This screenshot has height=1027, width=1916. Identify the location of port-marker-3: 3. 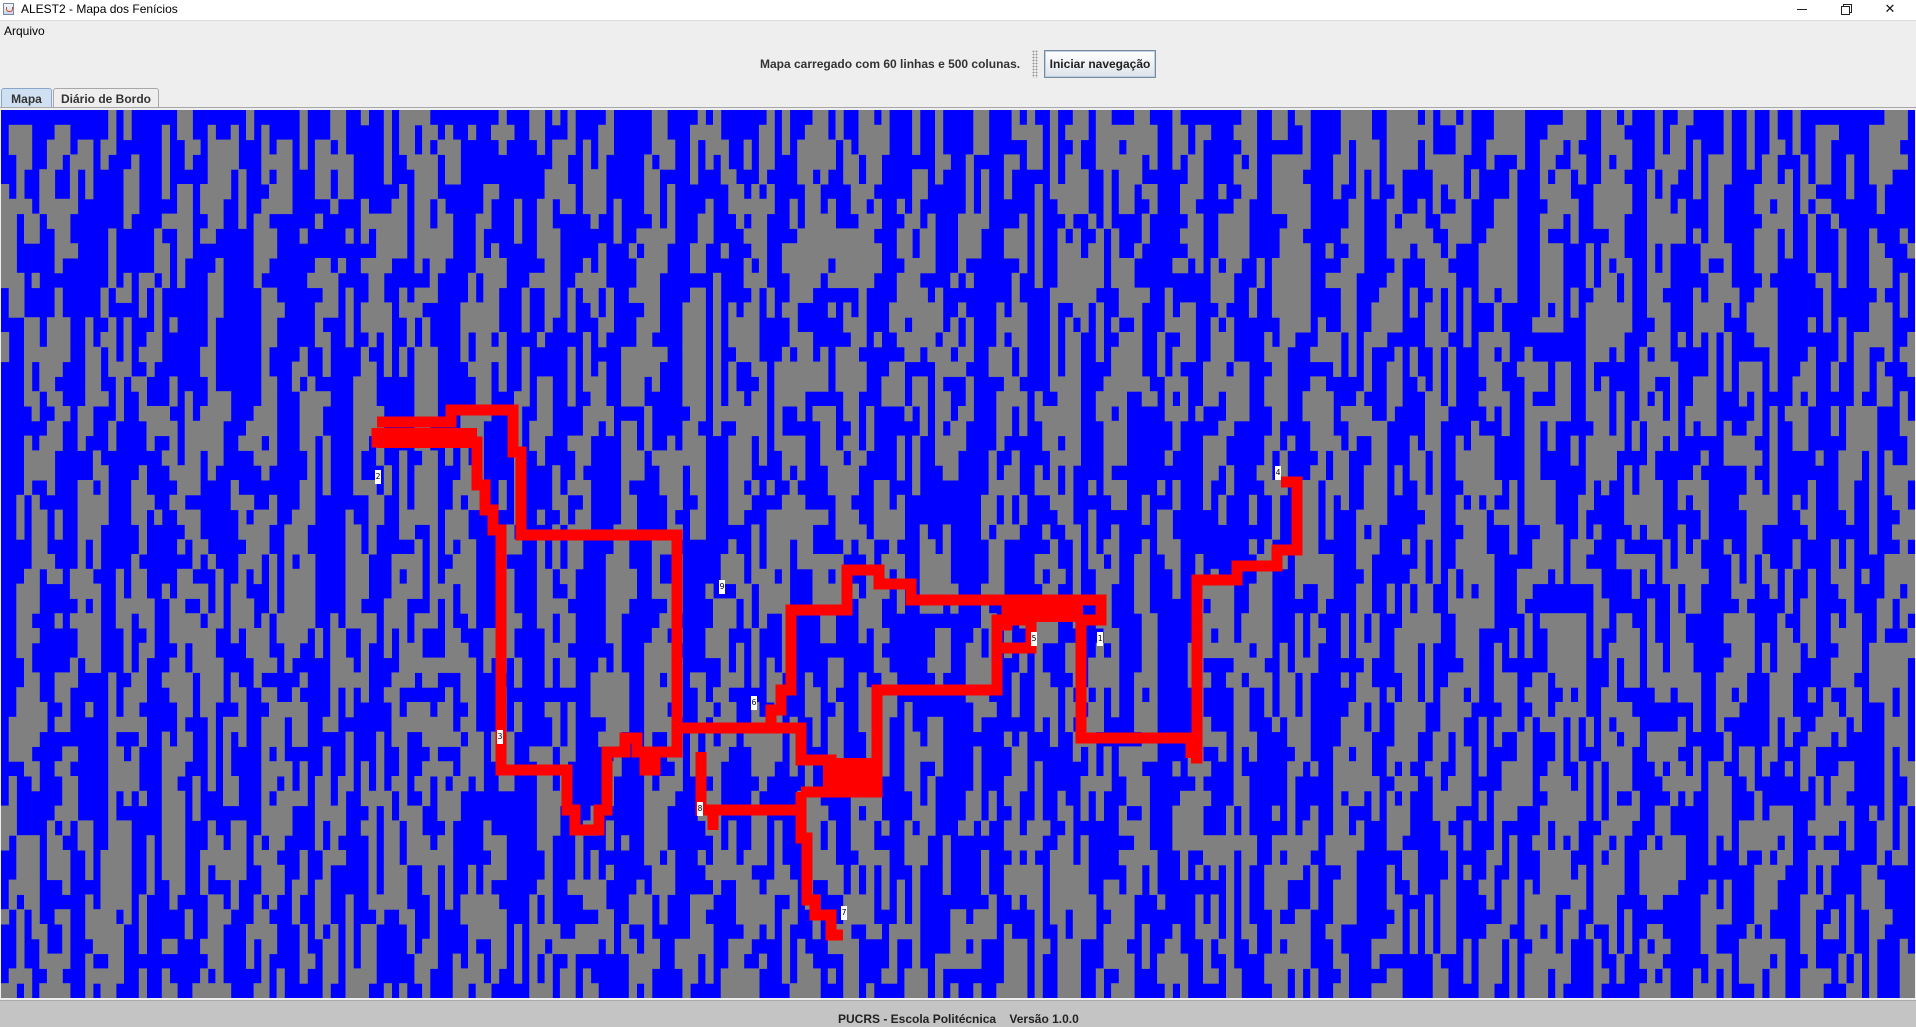
(500, 737).